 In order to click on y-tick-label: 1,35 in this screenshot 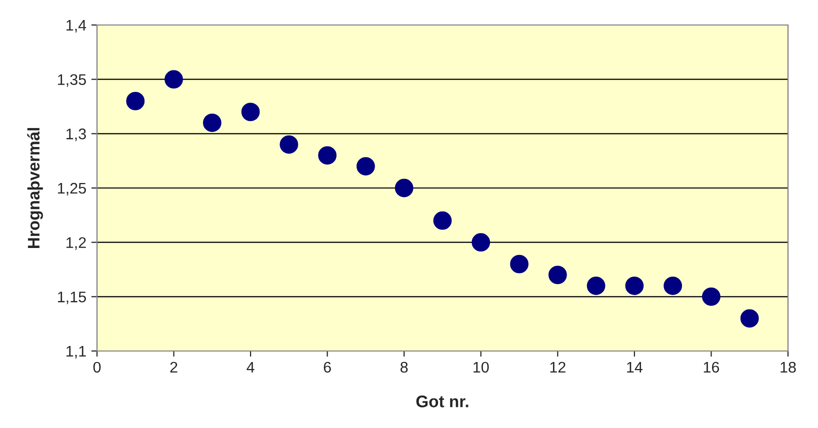, I will do `click(72, 80)`.